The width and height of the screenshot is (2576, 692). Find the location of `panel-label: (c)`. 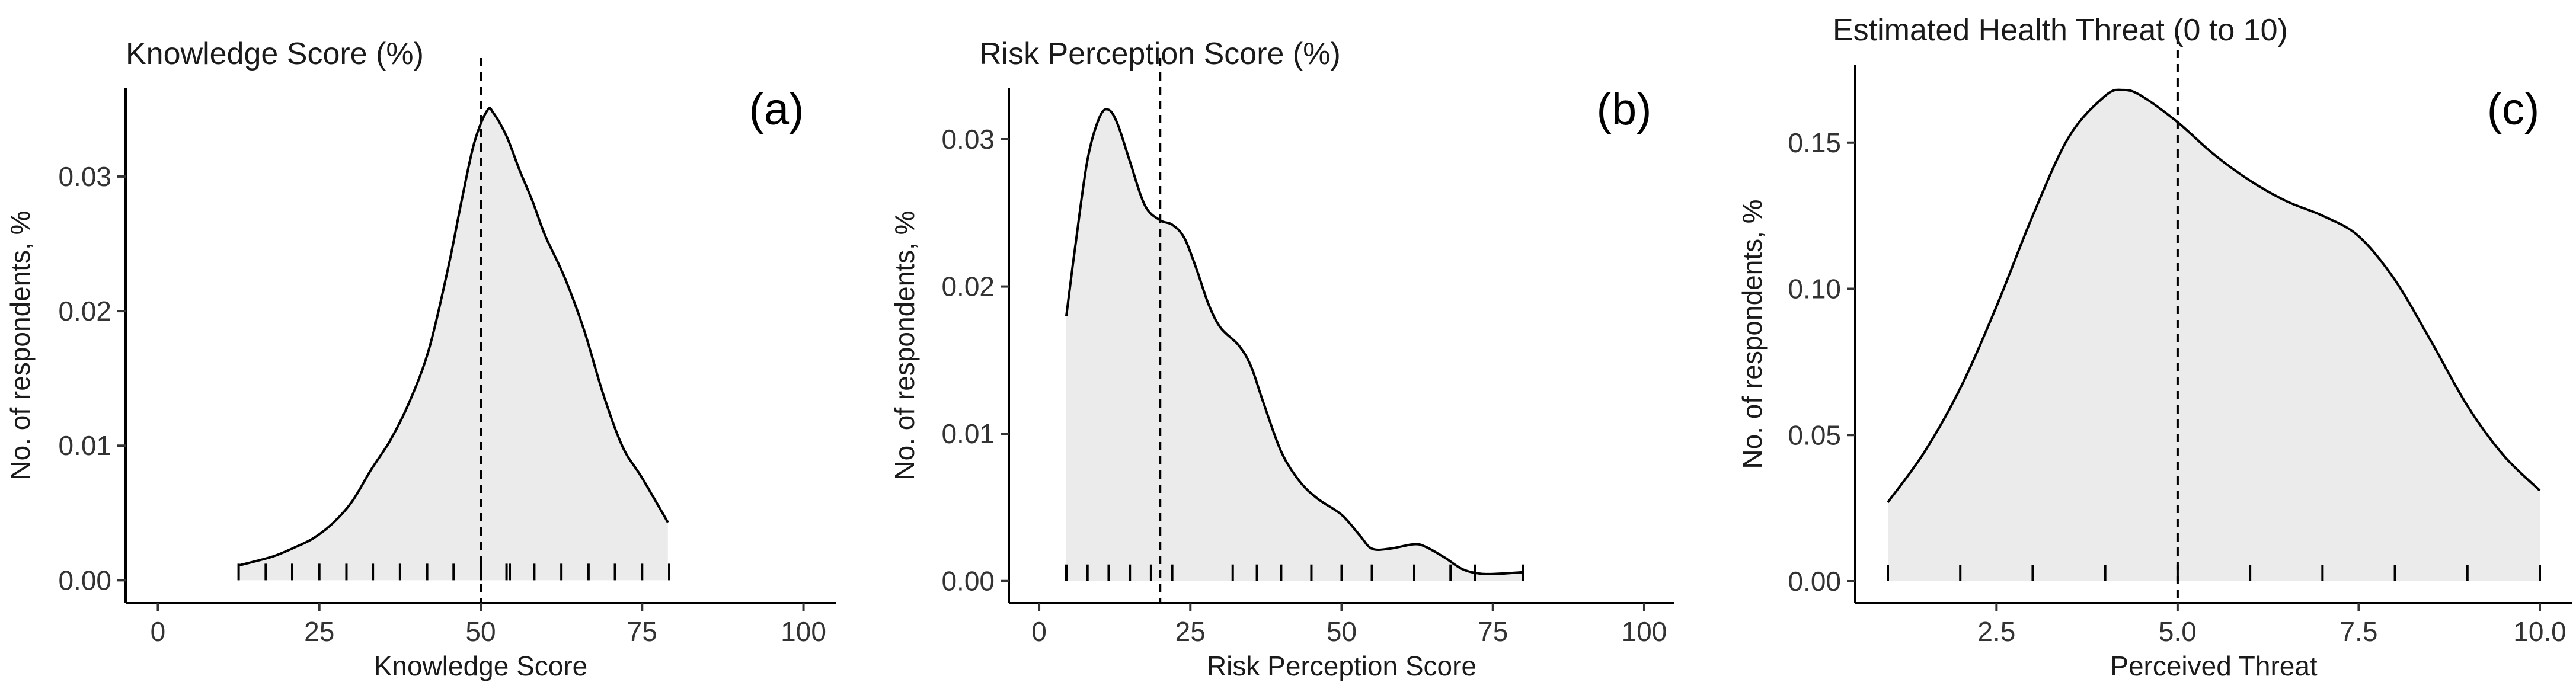

panel-label: (c) is located at coordinates (2513, 109).